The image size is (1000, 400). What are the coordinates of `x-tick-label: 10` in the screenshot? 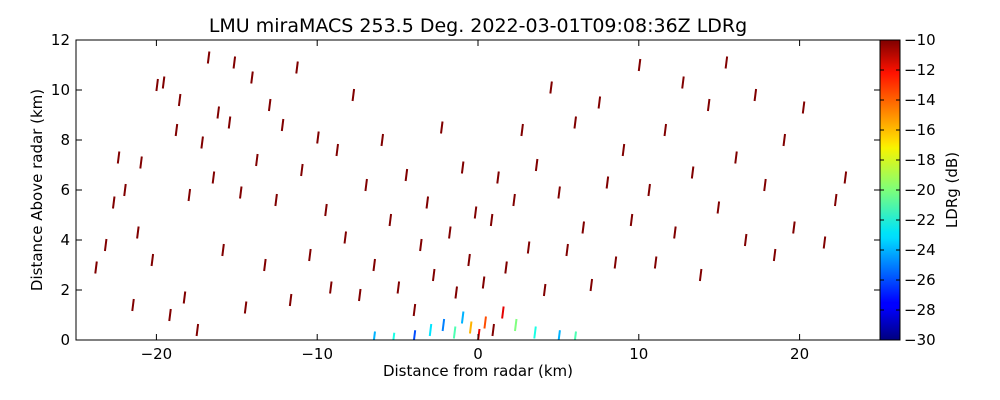 It's located at (638, 354).